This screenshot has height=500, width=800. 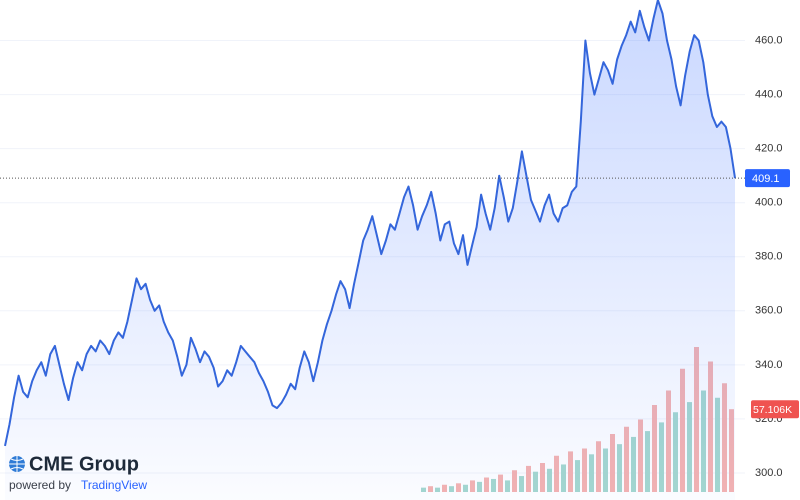 What do you see at coordinates (84, 464) in the screenshot?
I see `brand-name: CME Group` at bounding box center [84, 464].